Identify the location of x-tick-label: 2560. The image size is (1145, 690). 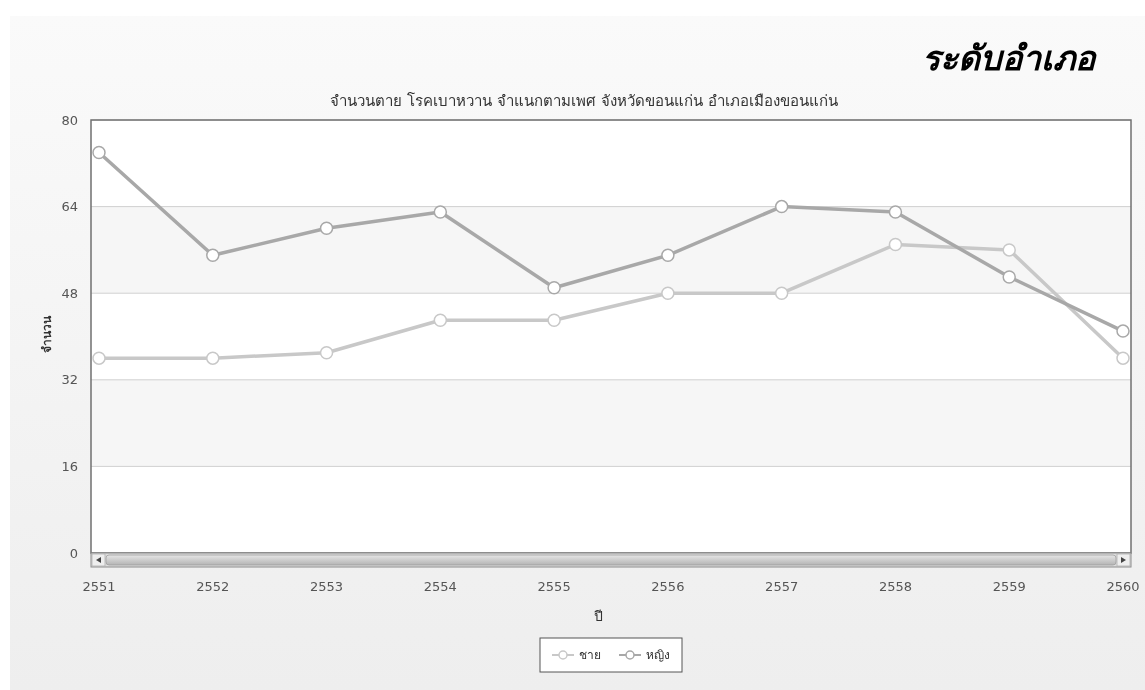
(1123, 586).